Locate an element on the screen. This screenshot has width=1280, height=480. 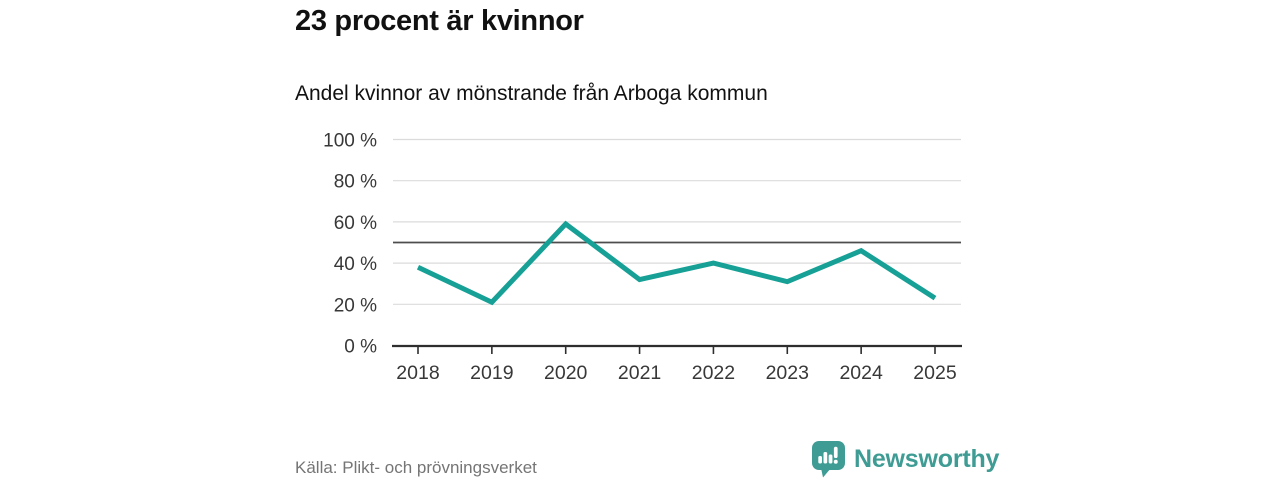
x-axis-tick-label: 2020 is located at coordinates (566, 373).